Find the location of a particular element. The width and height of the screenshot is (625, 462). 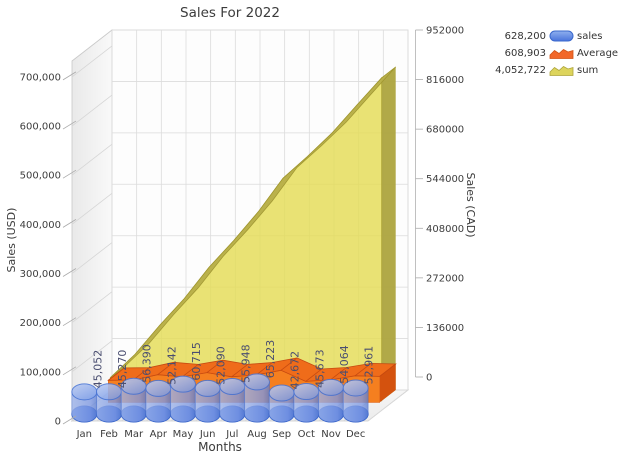

legend-item-sales: 628,200 sales is located at coordinates (554, 36).